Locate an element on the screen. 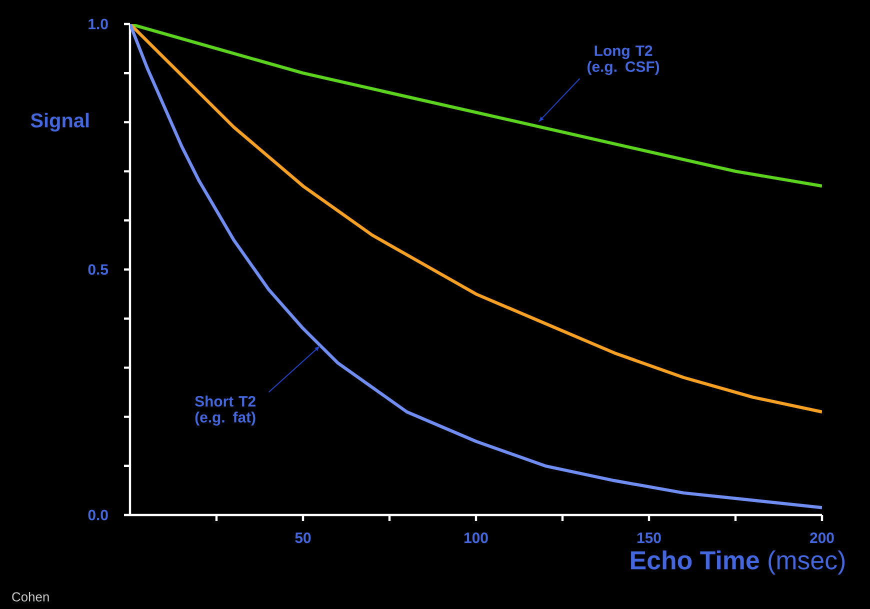 The image size is (870, 609). x-tick-label: 200 is located at coordinates (822, 538).